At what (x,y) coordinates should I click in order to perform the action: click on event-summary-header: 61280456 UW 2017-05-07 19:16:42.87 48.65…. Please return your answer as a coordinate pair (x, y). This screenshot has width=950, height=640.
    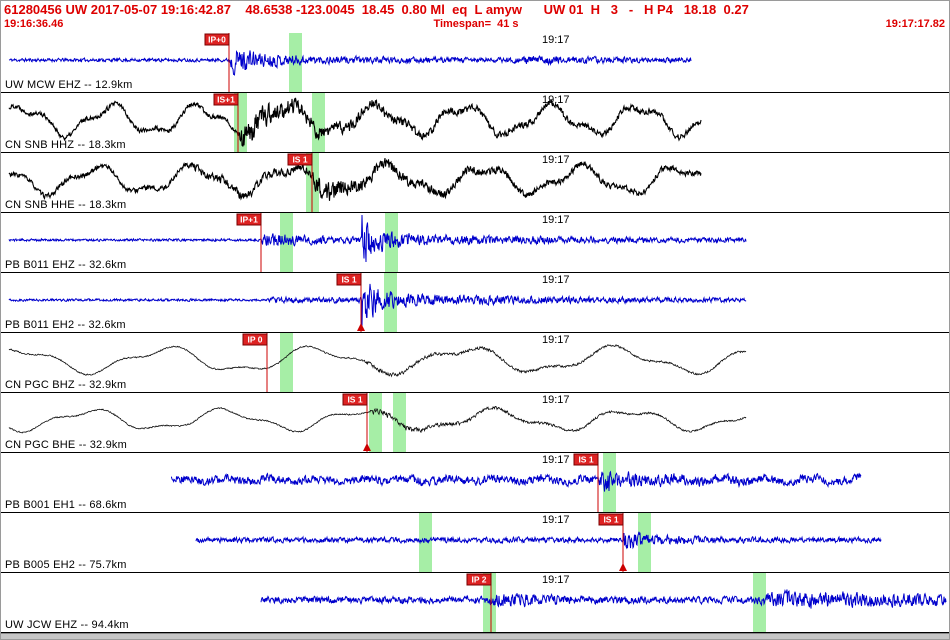
    Looking at the image, I should click on (376, 9).